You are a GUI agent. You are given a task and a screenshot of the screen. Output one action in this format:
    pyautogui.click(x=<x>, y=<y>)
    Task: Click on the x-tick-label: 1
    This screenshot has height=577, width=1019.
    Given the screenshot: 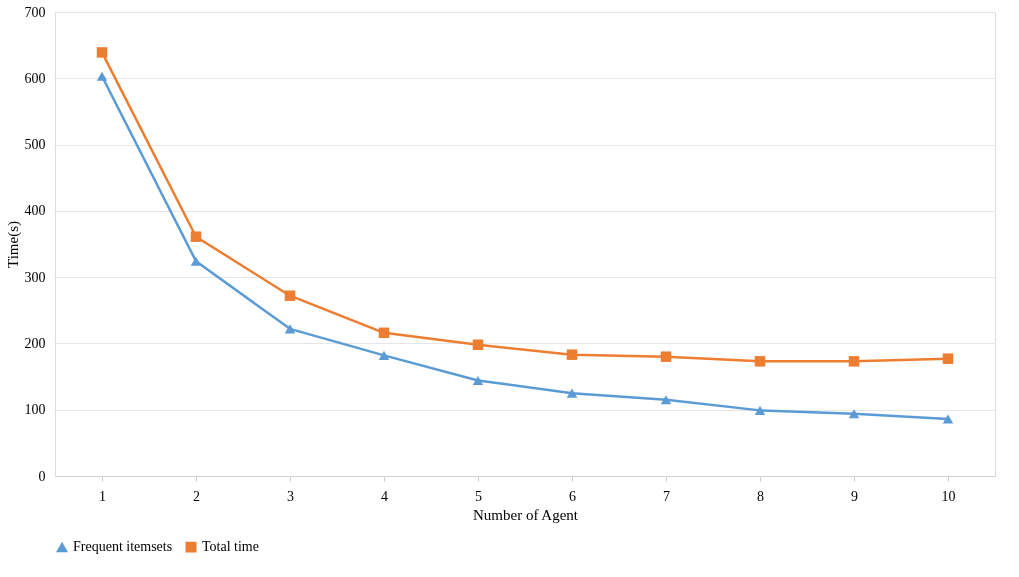 What is the action you would take?
    pyautogui.click(x=102, y=496)
    